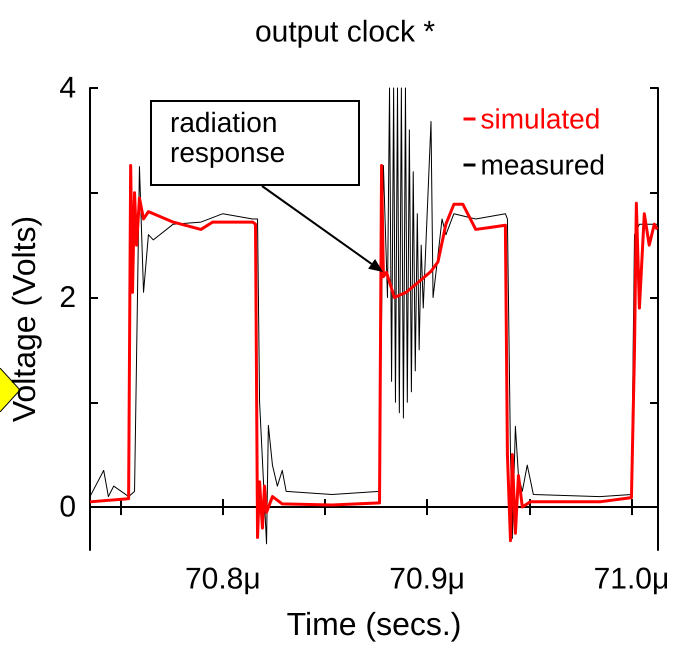 This screenshot has width=690, height=647. I want to click on x-axis-title: Time (secs.), so click(374, 624).